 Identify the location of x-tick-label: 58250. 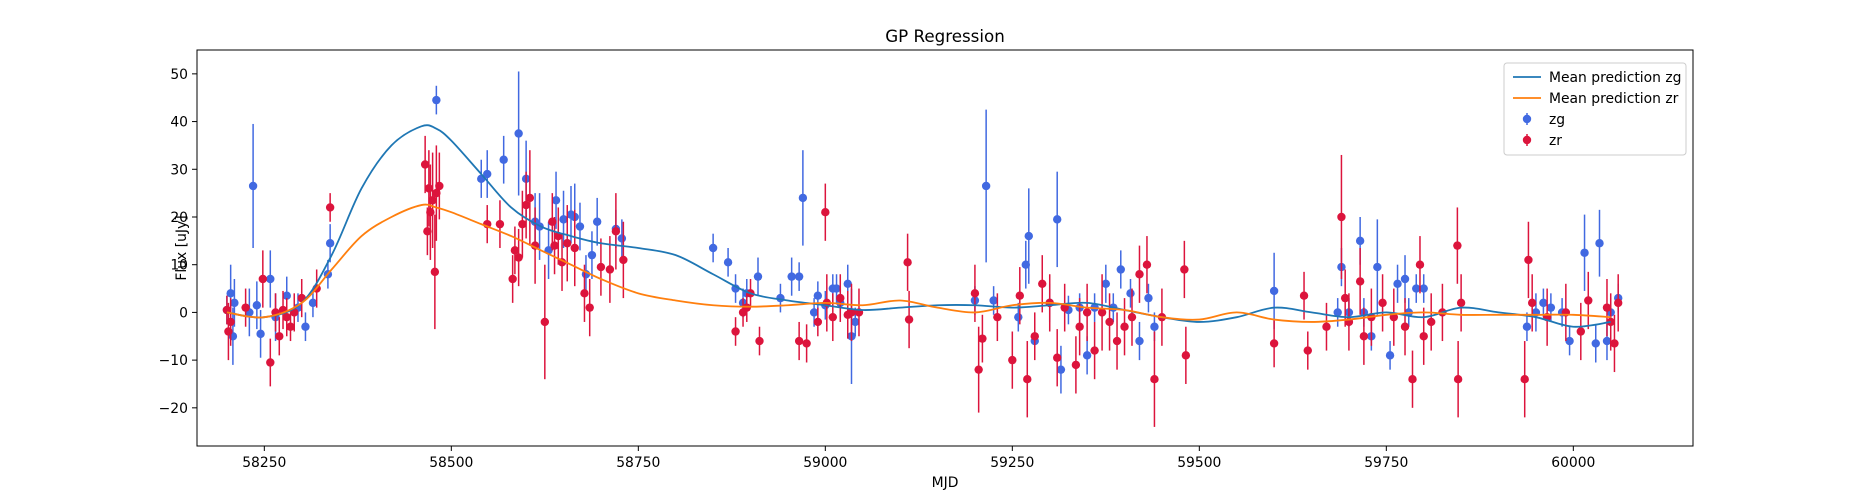
(264, 463).